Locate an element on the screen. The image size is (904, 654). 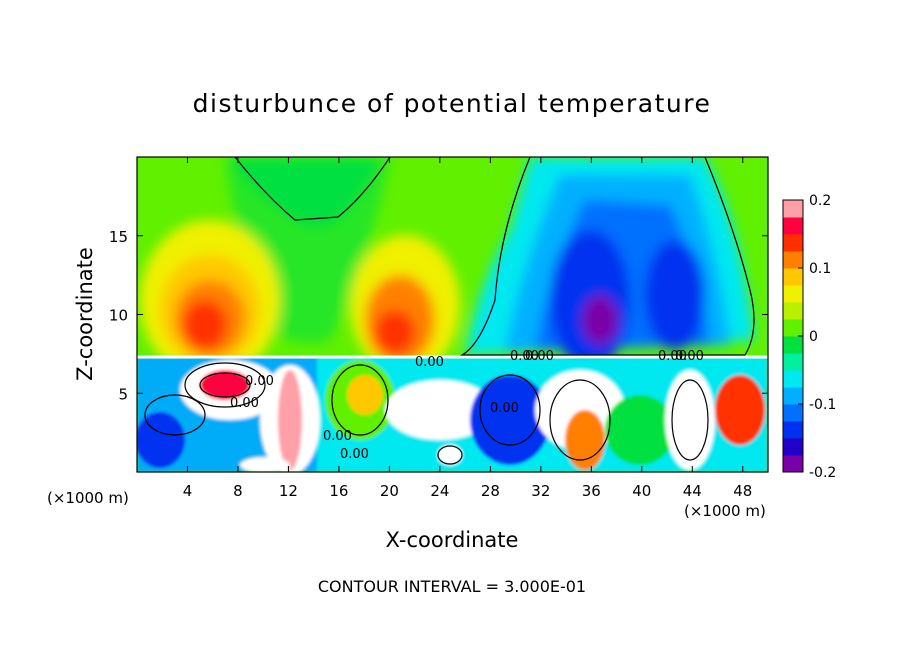
cold-core-peak is located at coordinates (600, 320).